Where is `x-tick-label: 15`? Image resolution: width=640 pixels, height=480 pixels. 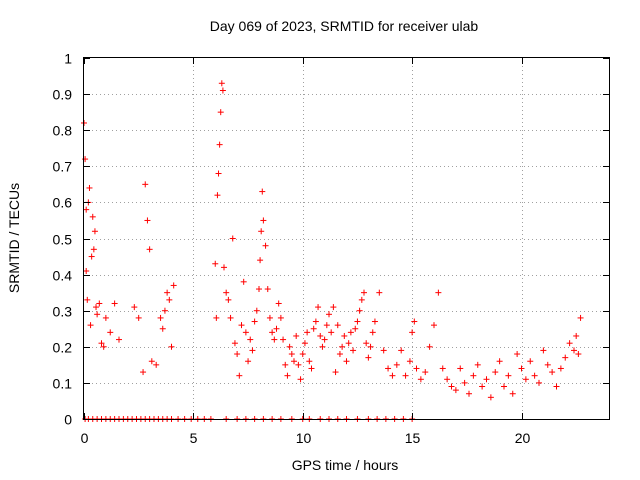 x-tick-label: 15 is located at coordinates (413, 438).